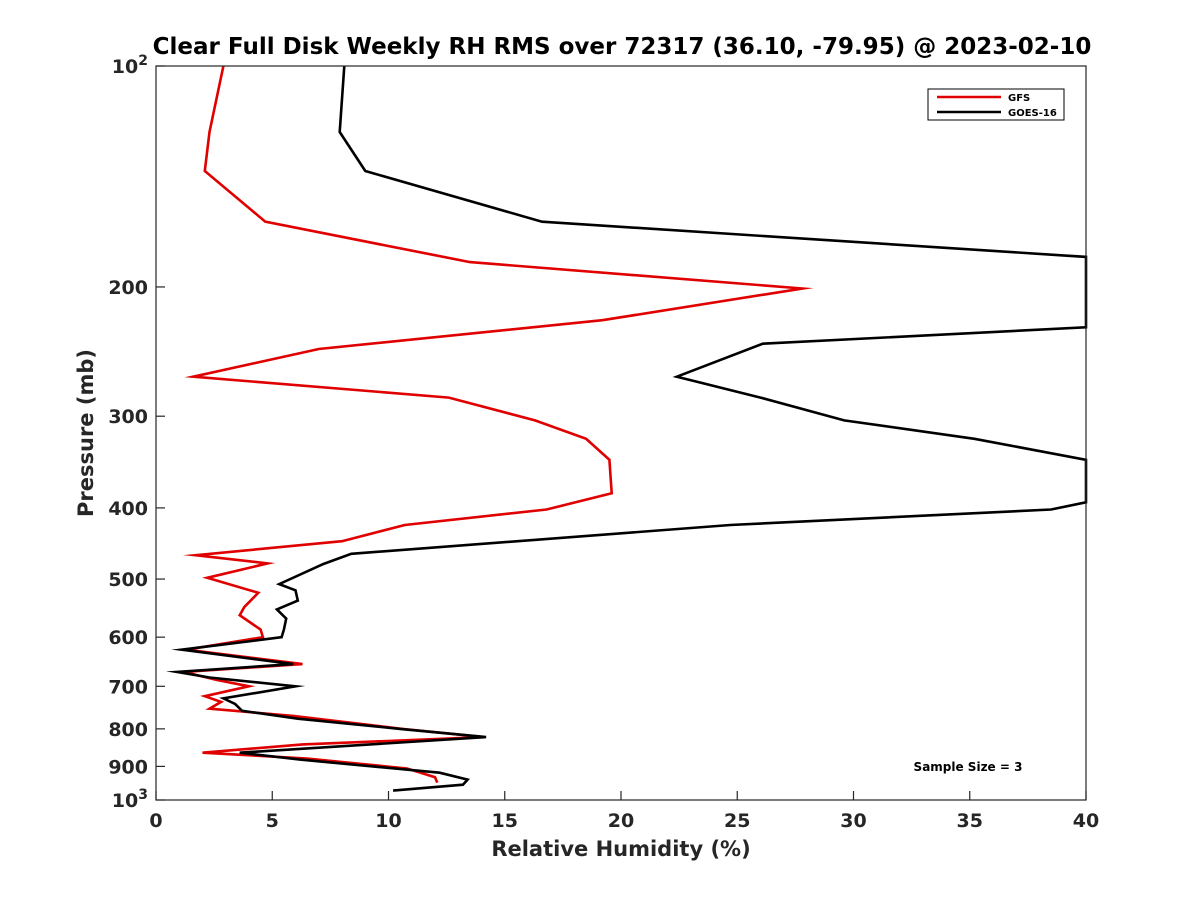  Describe the element at coordinates (128, 687) in the screenshot. I see `y-tick-label: 700` at that location.